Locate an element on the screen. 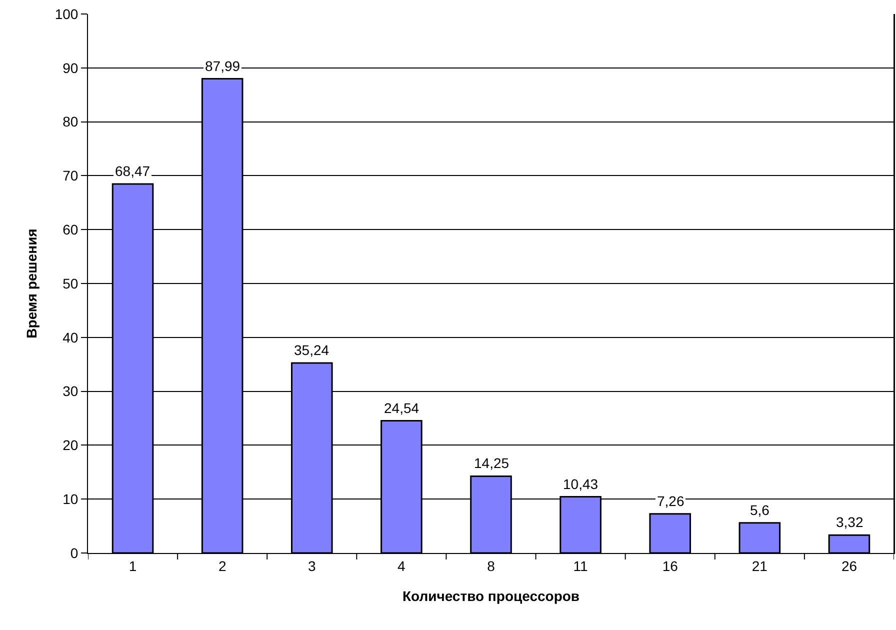  y-tick-label: 60 is located at coordinates (70, 230).